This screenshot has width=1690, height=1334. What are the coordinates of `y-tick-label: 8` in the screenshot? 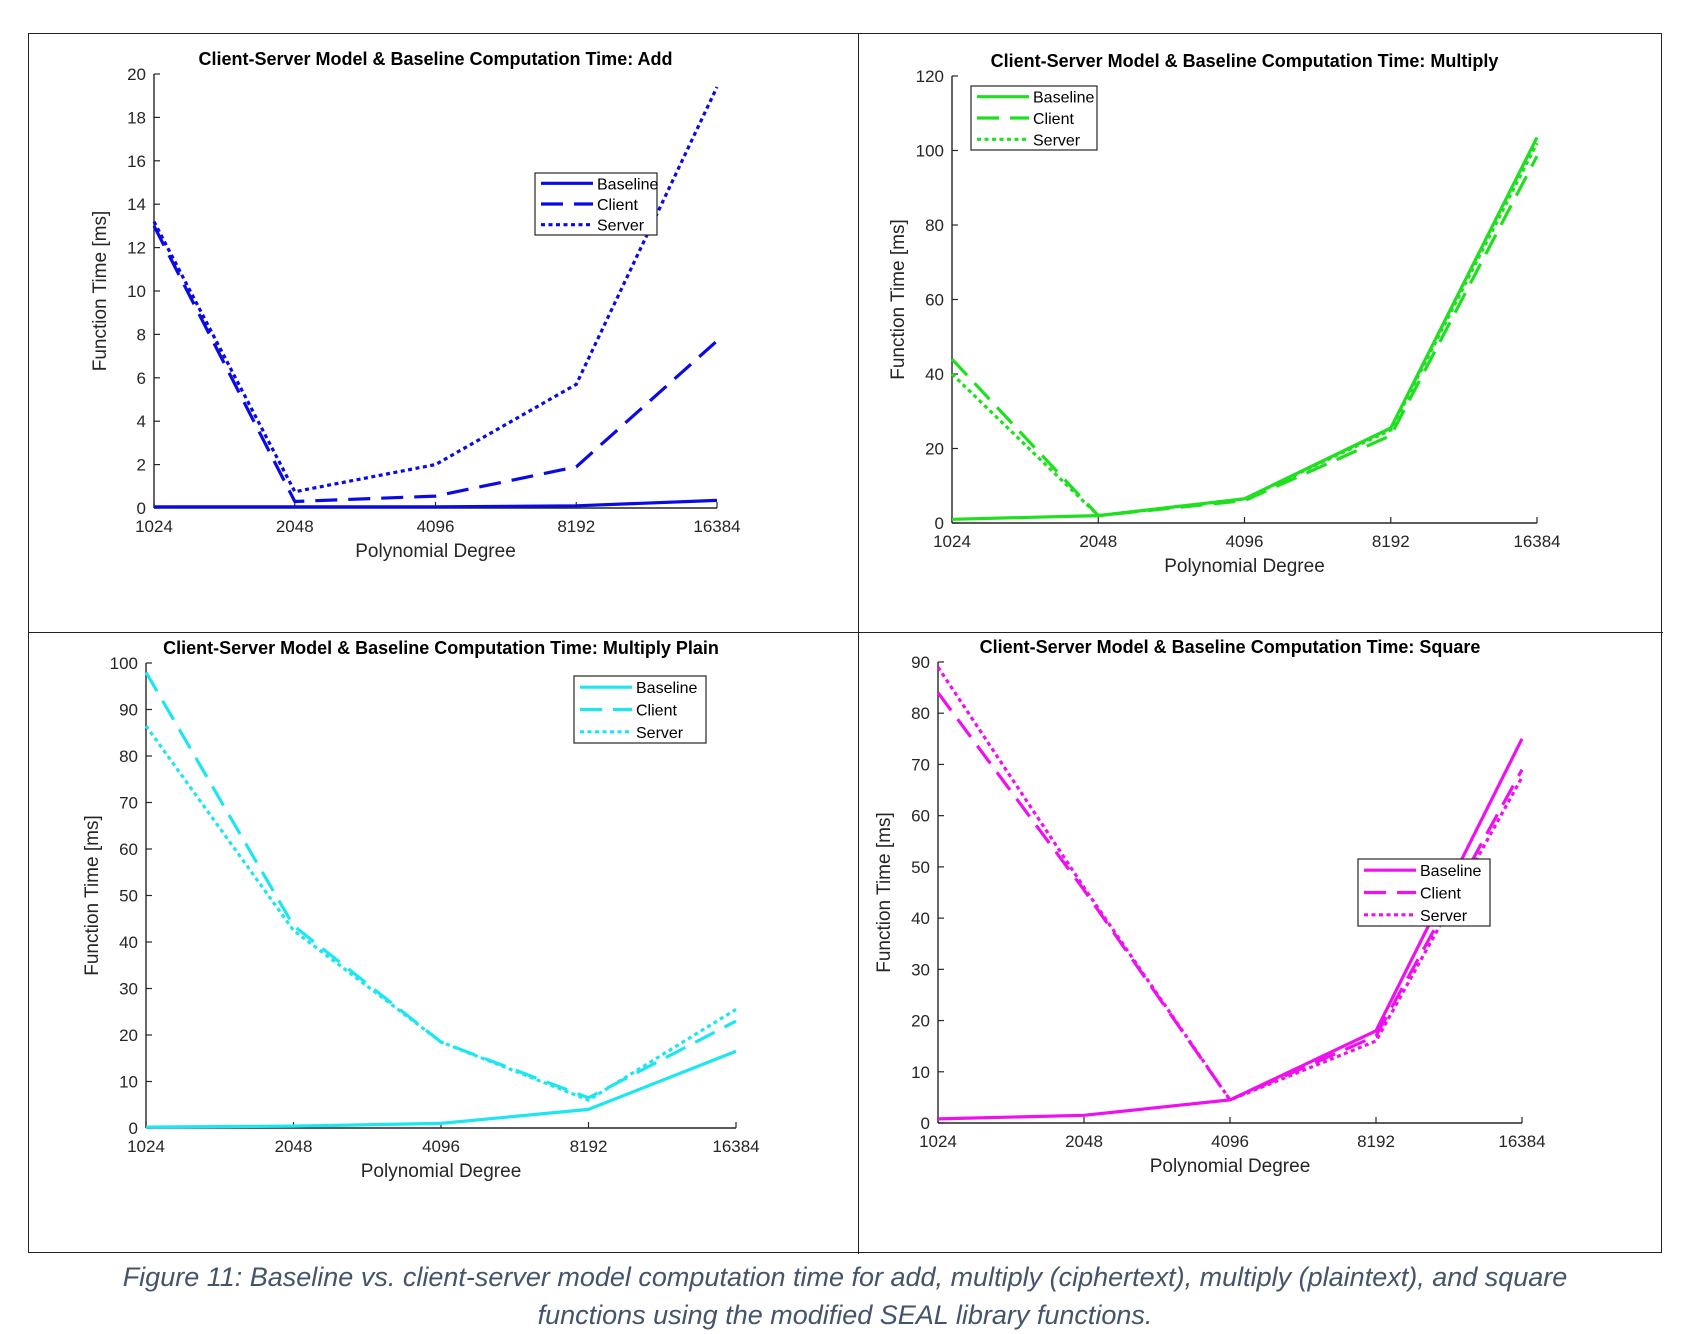 It's located at (141, 334).